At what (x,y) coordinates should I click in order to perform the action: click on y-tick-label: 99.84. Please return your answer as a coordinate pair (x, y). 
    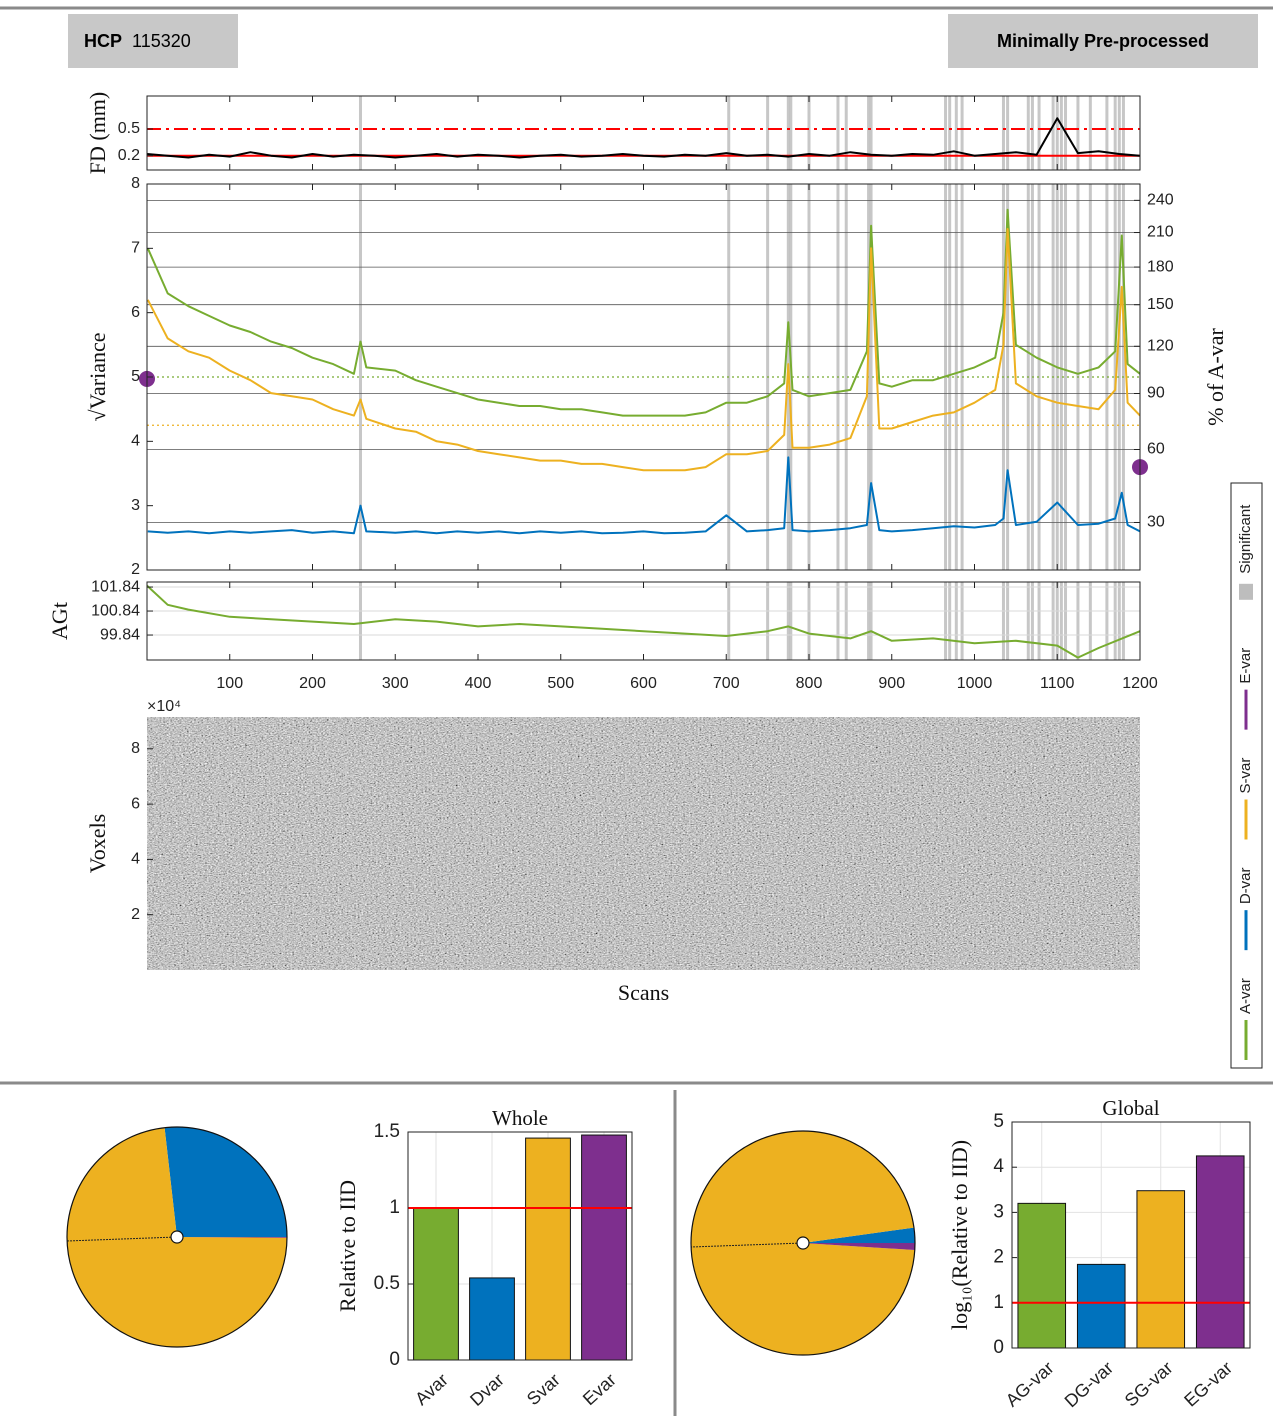
    Looking at the image, I should click on (120, 634).